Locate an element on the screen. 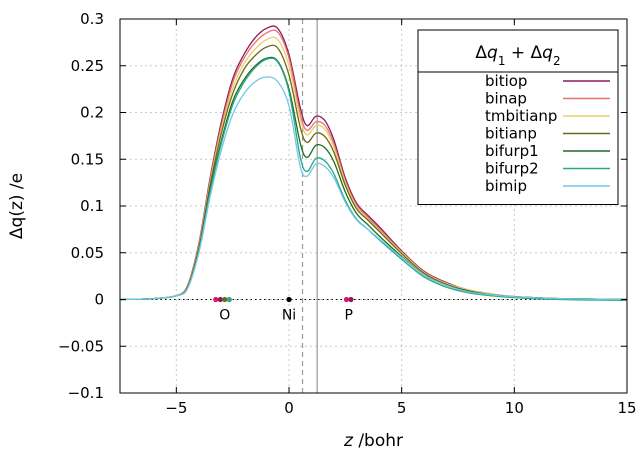  y-tick-label: 0.05 is located at coordinates (87, 253).